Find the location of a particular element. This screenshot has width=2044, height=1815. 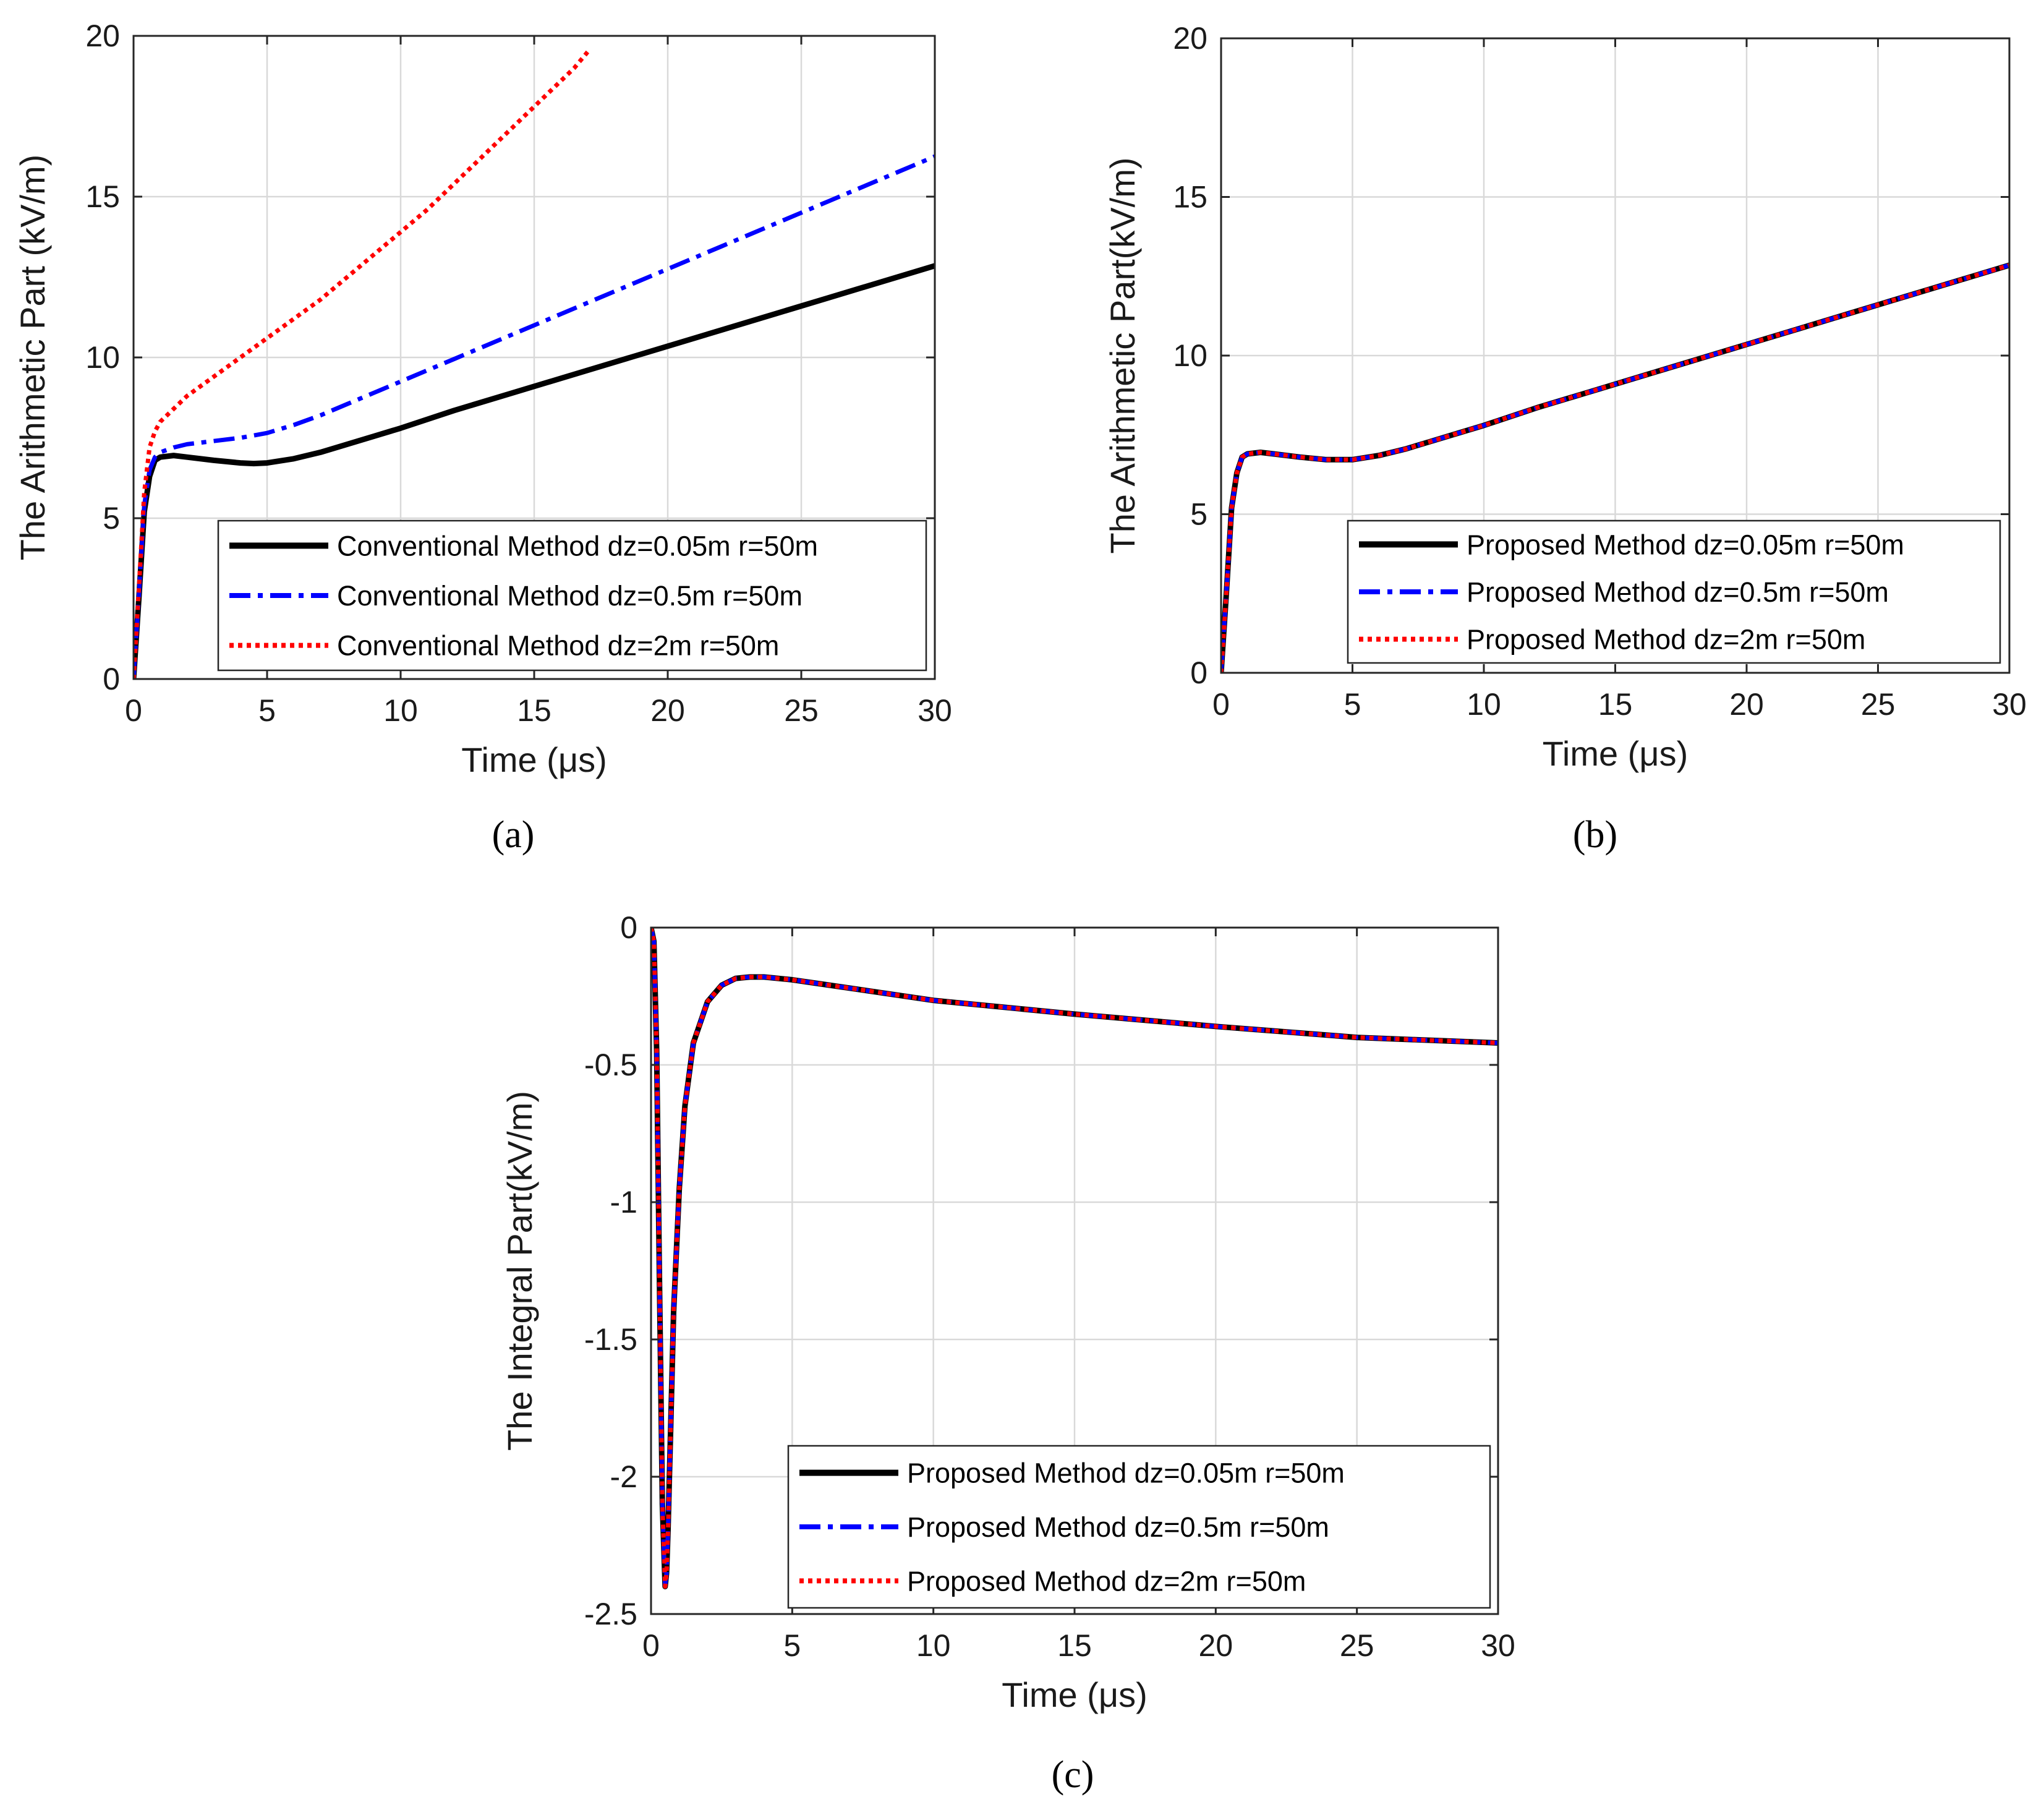

panel-caption: (b) is located at coordinates (1595, 835).